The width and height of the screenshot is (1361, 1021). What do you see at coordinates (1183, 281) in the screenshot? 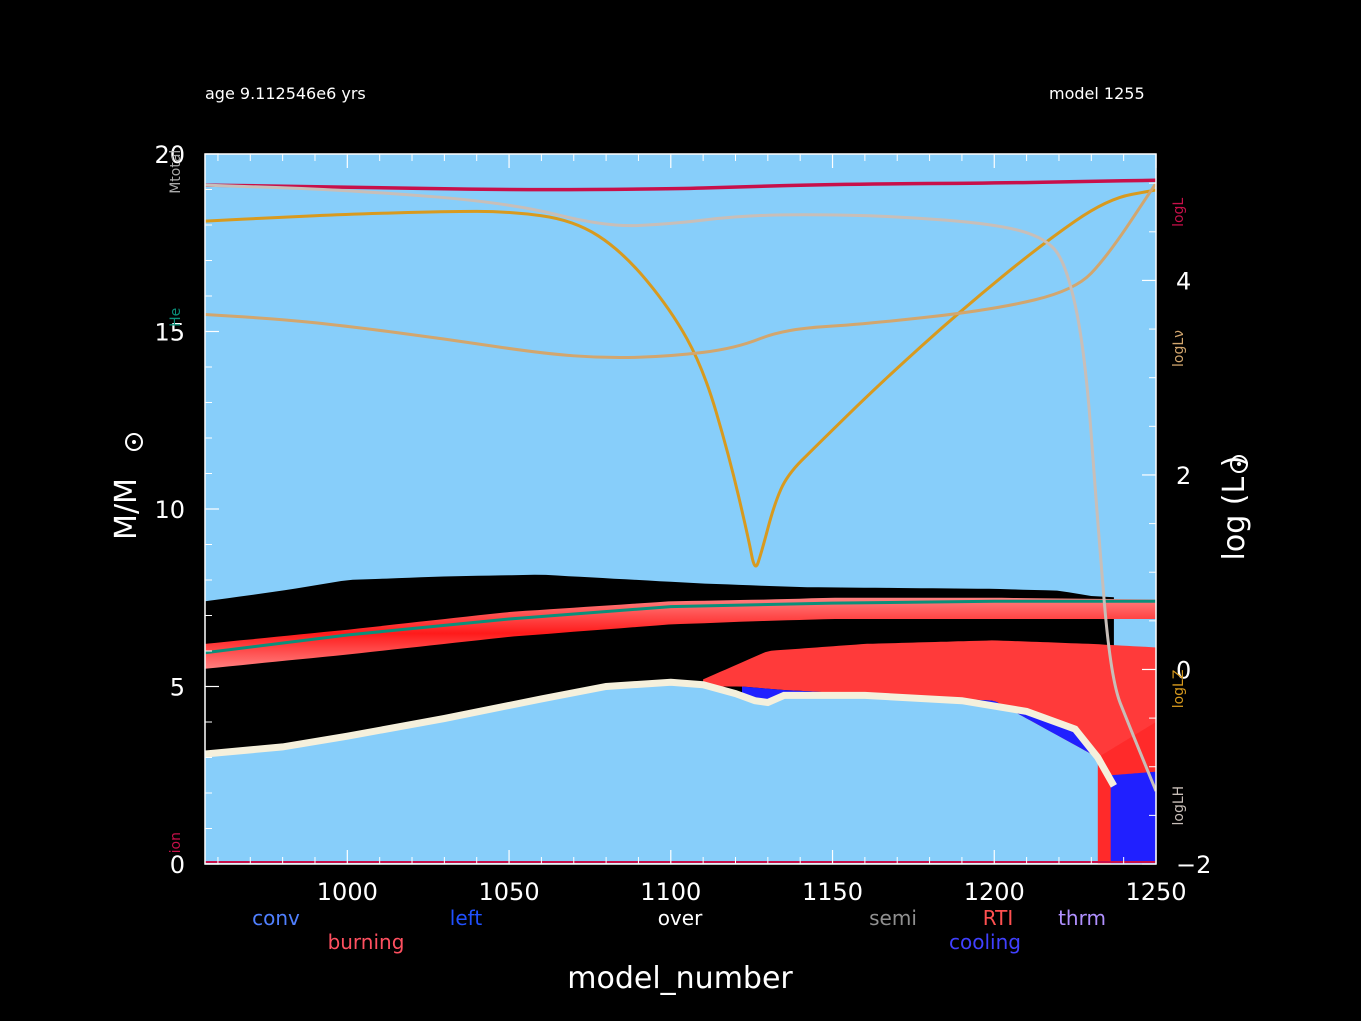
I see `y-right-tick-label: 4` at bounding box center [1183, 281].